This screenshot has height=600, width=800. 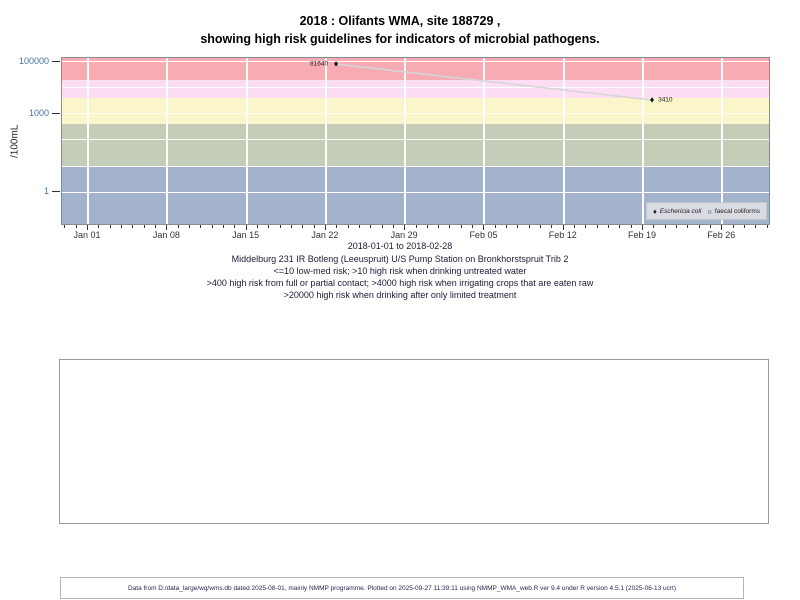 What do you see at coordinates (15, 141) in the screenshot?
I see `y-axis-label: /100mL` at bounding box center [15, 141].